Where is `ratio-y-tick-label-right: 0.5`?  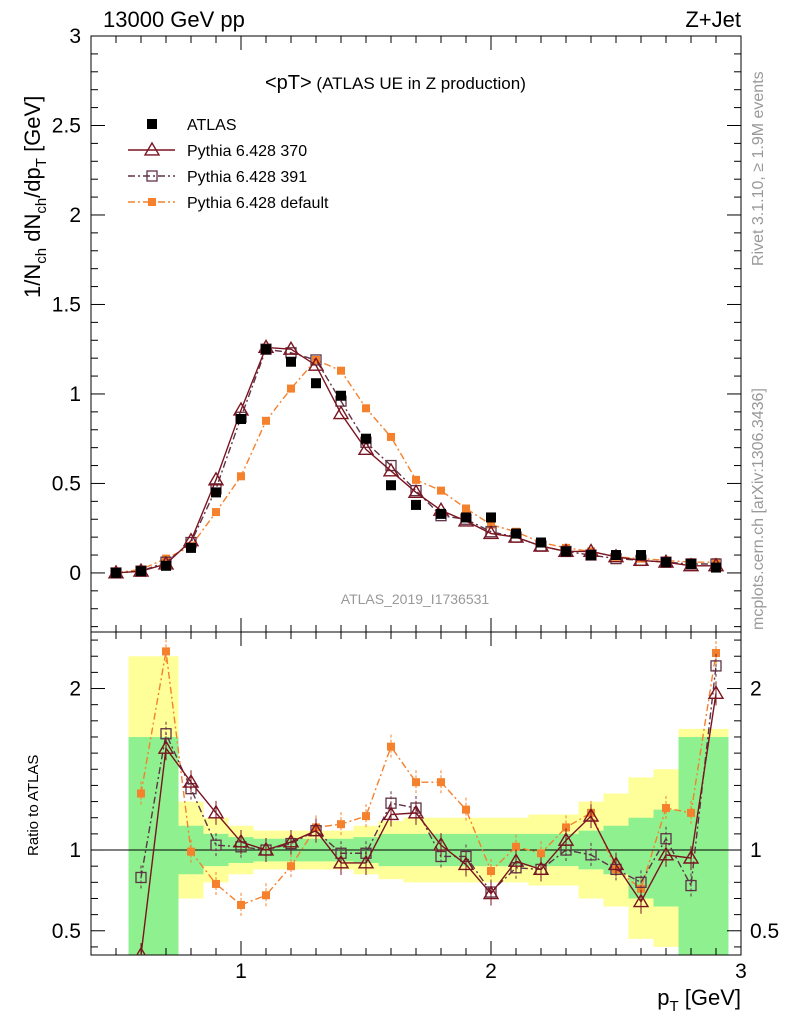 ratio-y-tick-label-right: 0.5 is located at coordinates (764, 931).